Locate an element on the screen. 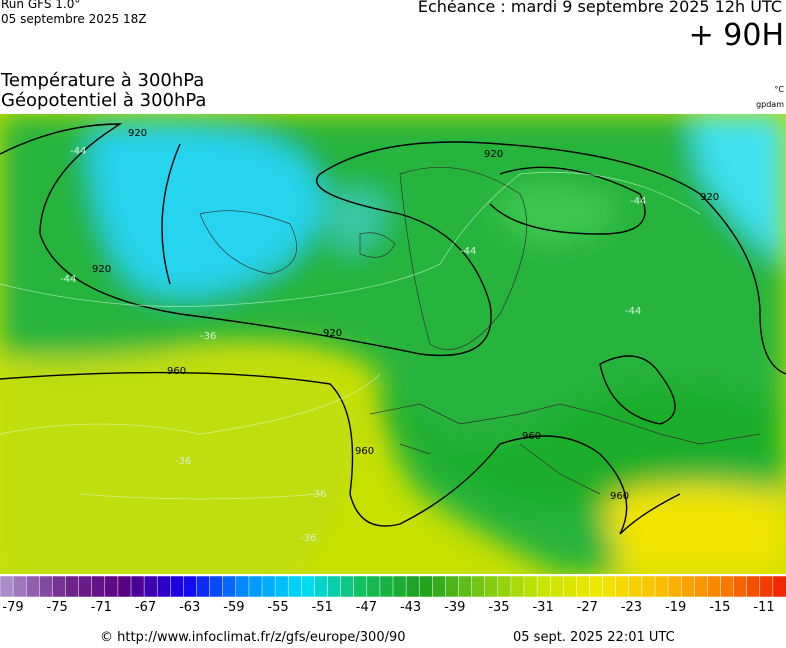 This screenshot has width=786, height=648. scale-label: -55 is located at coordinates (278, 607).